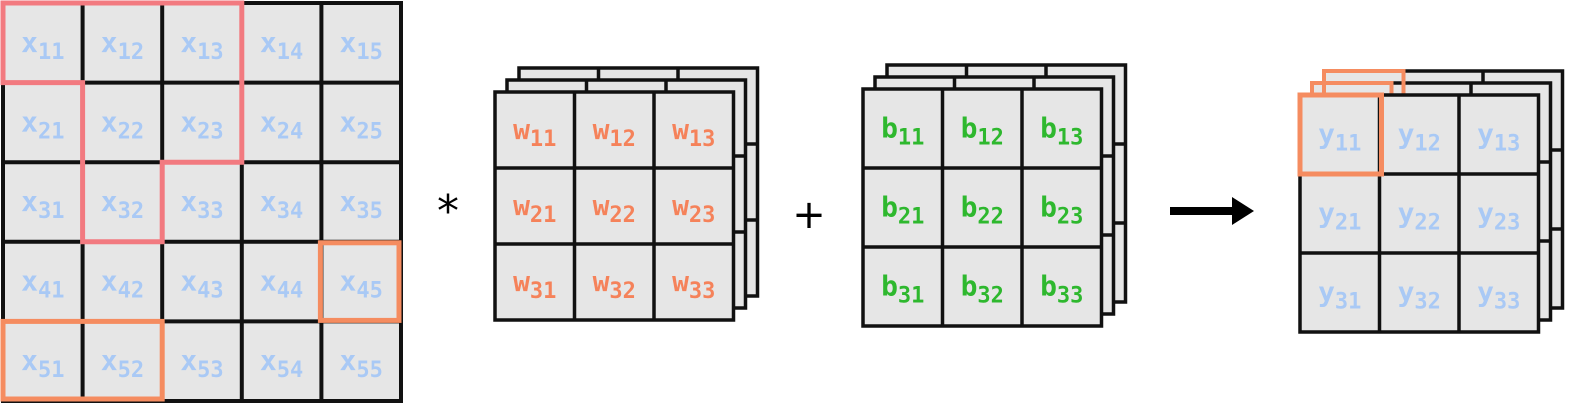  Describe the element at coordinates (809, 215) in the screenshot. I see `addition-operator: +` at that location.